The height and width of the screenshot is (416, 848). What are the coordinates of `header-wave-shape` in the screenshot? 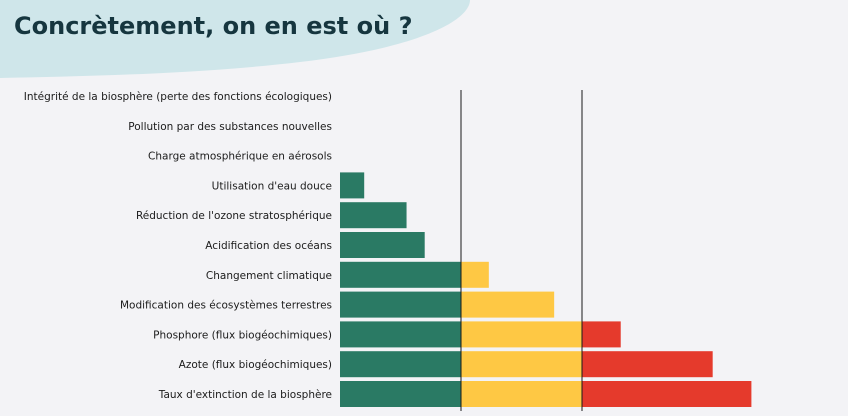 It's located at (235, 39).